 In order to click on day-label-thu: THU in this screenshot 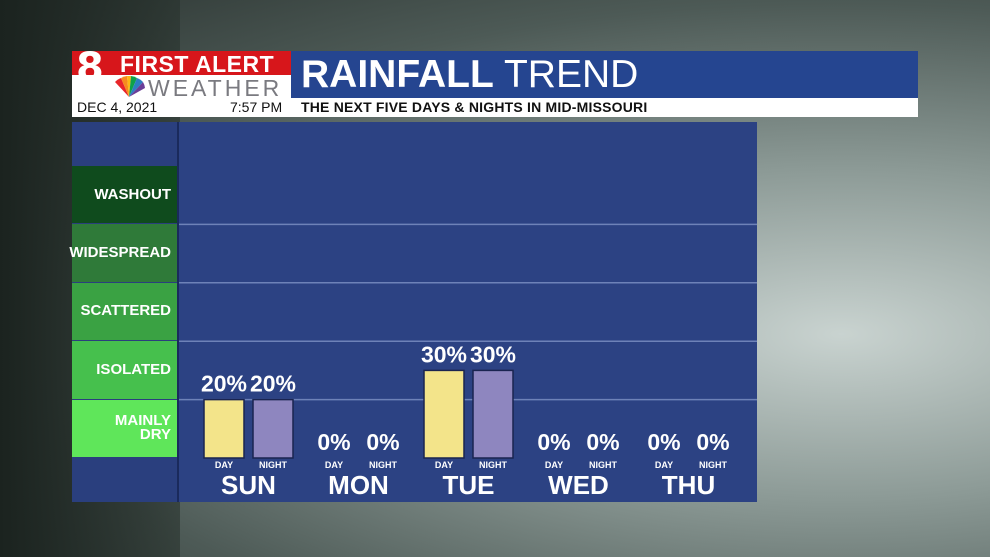, I will do `click(688, 485)`.